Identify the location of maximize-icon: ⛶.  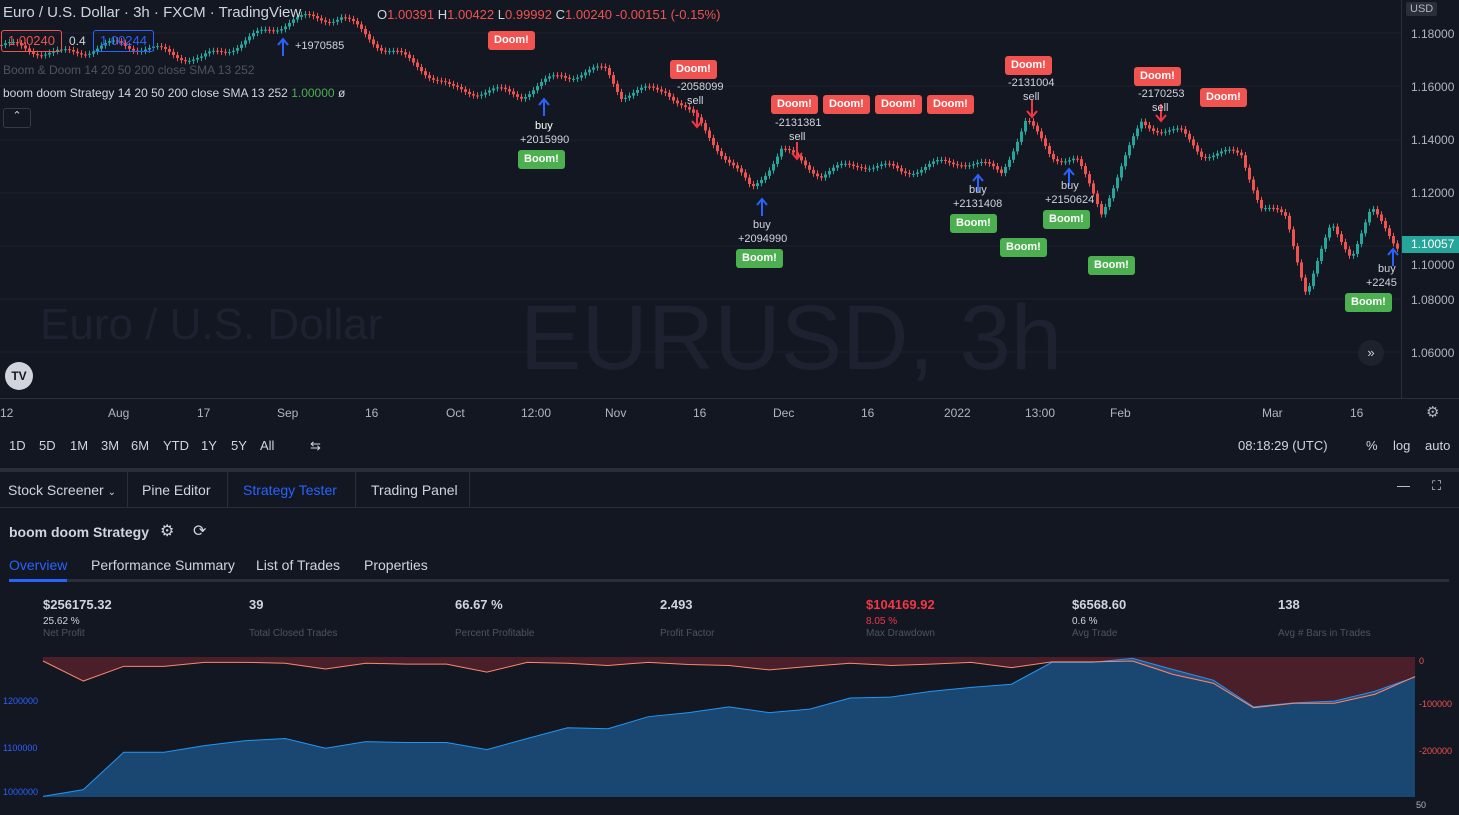
(1437, 485).